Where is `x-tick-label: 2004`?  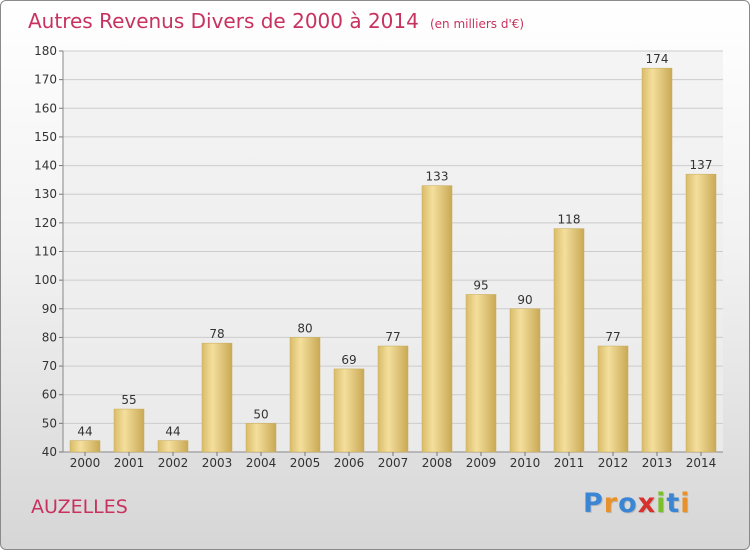
x-tick-label: 2004 is located at coordinates (261, 463).